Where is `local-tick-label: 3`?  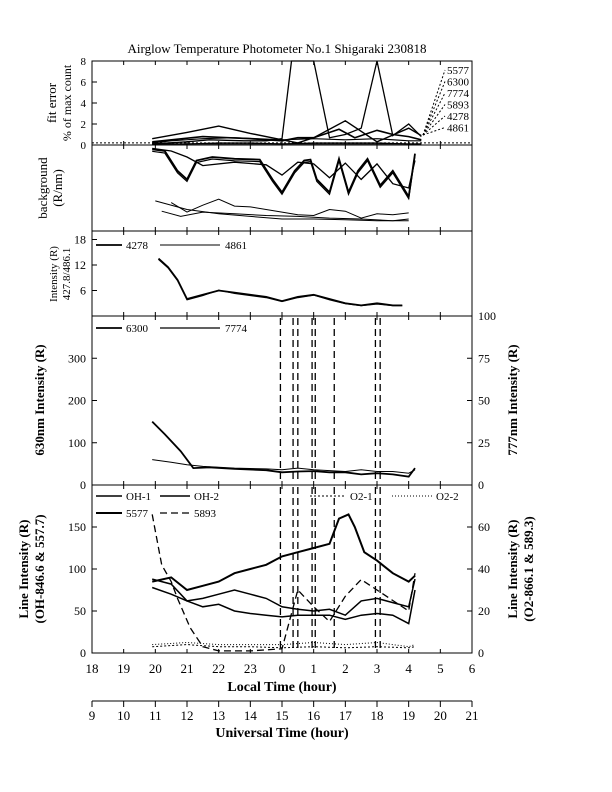 local-tick-label: 3 is located at coordinates (377, 668).